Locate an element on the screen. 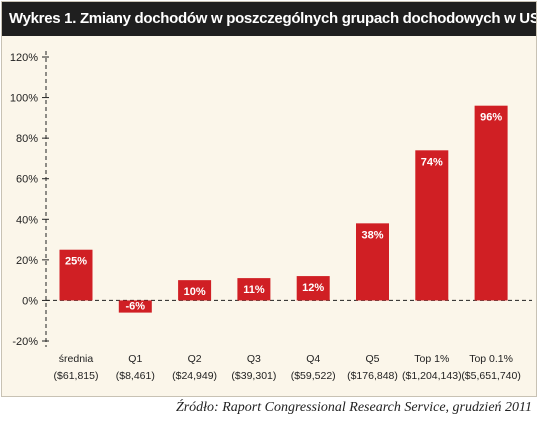 Image resolution: width=538 pixels, height=423 pixels. category-label: Q3 is located at coordinates (254, 359).